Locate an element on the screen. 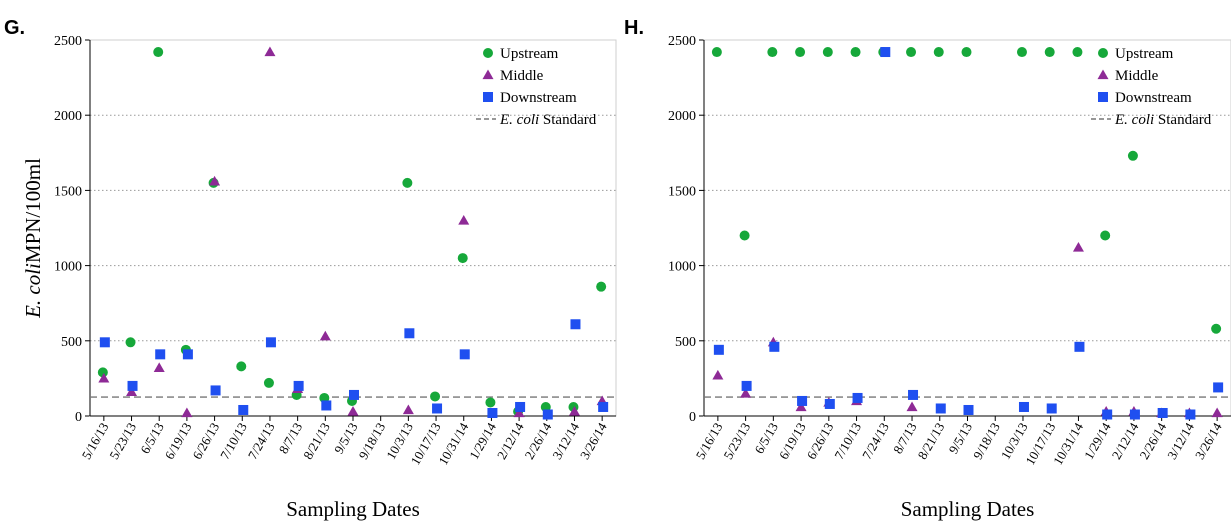 The height and width of the screenshot is (527, 1231). series-downstream is located at coordinates (354, 369).